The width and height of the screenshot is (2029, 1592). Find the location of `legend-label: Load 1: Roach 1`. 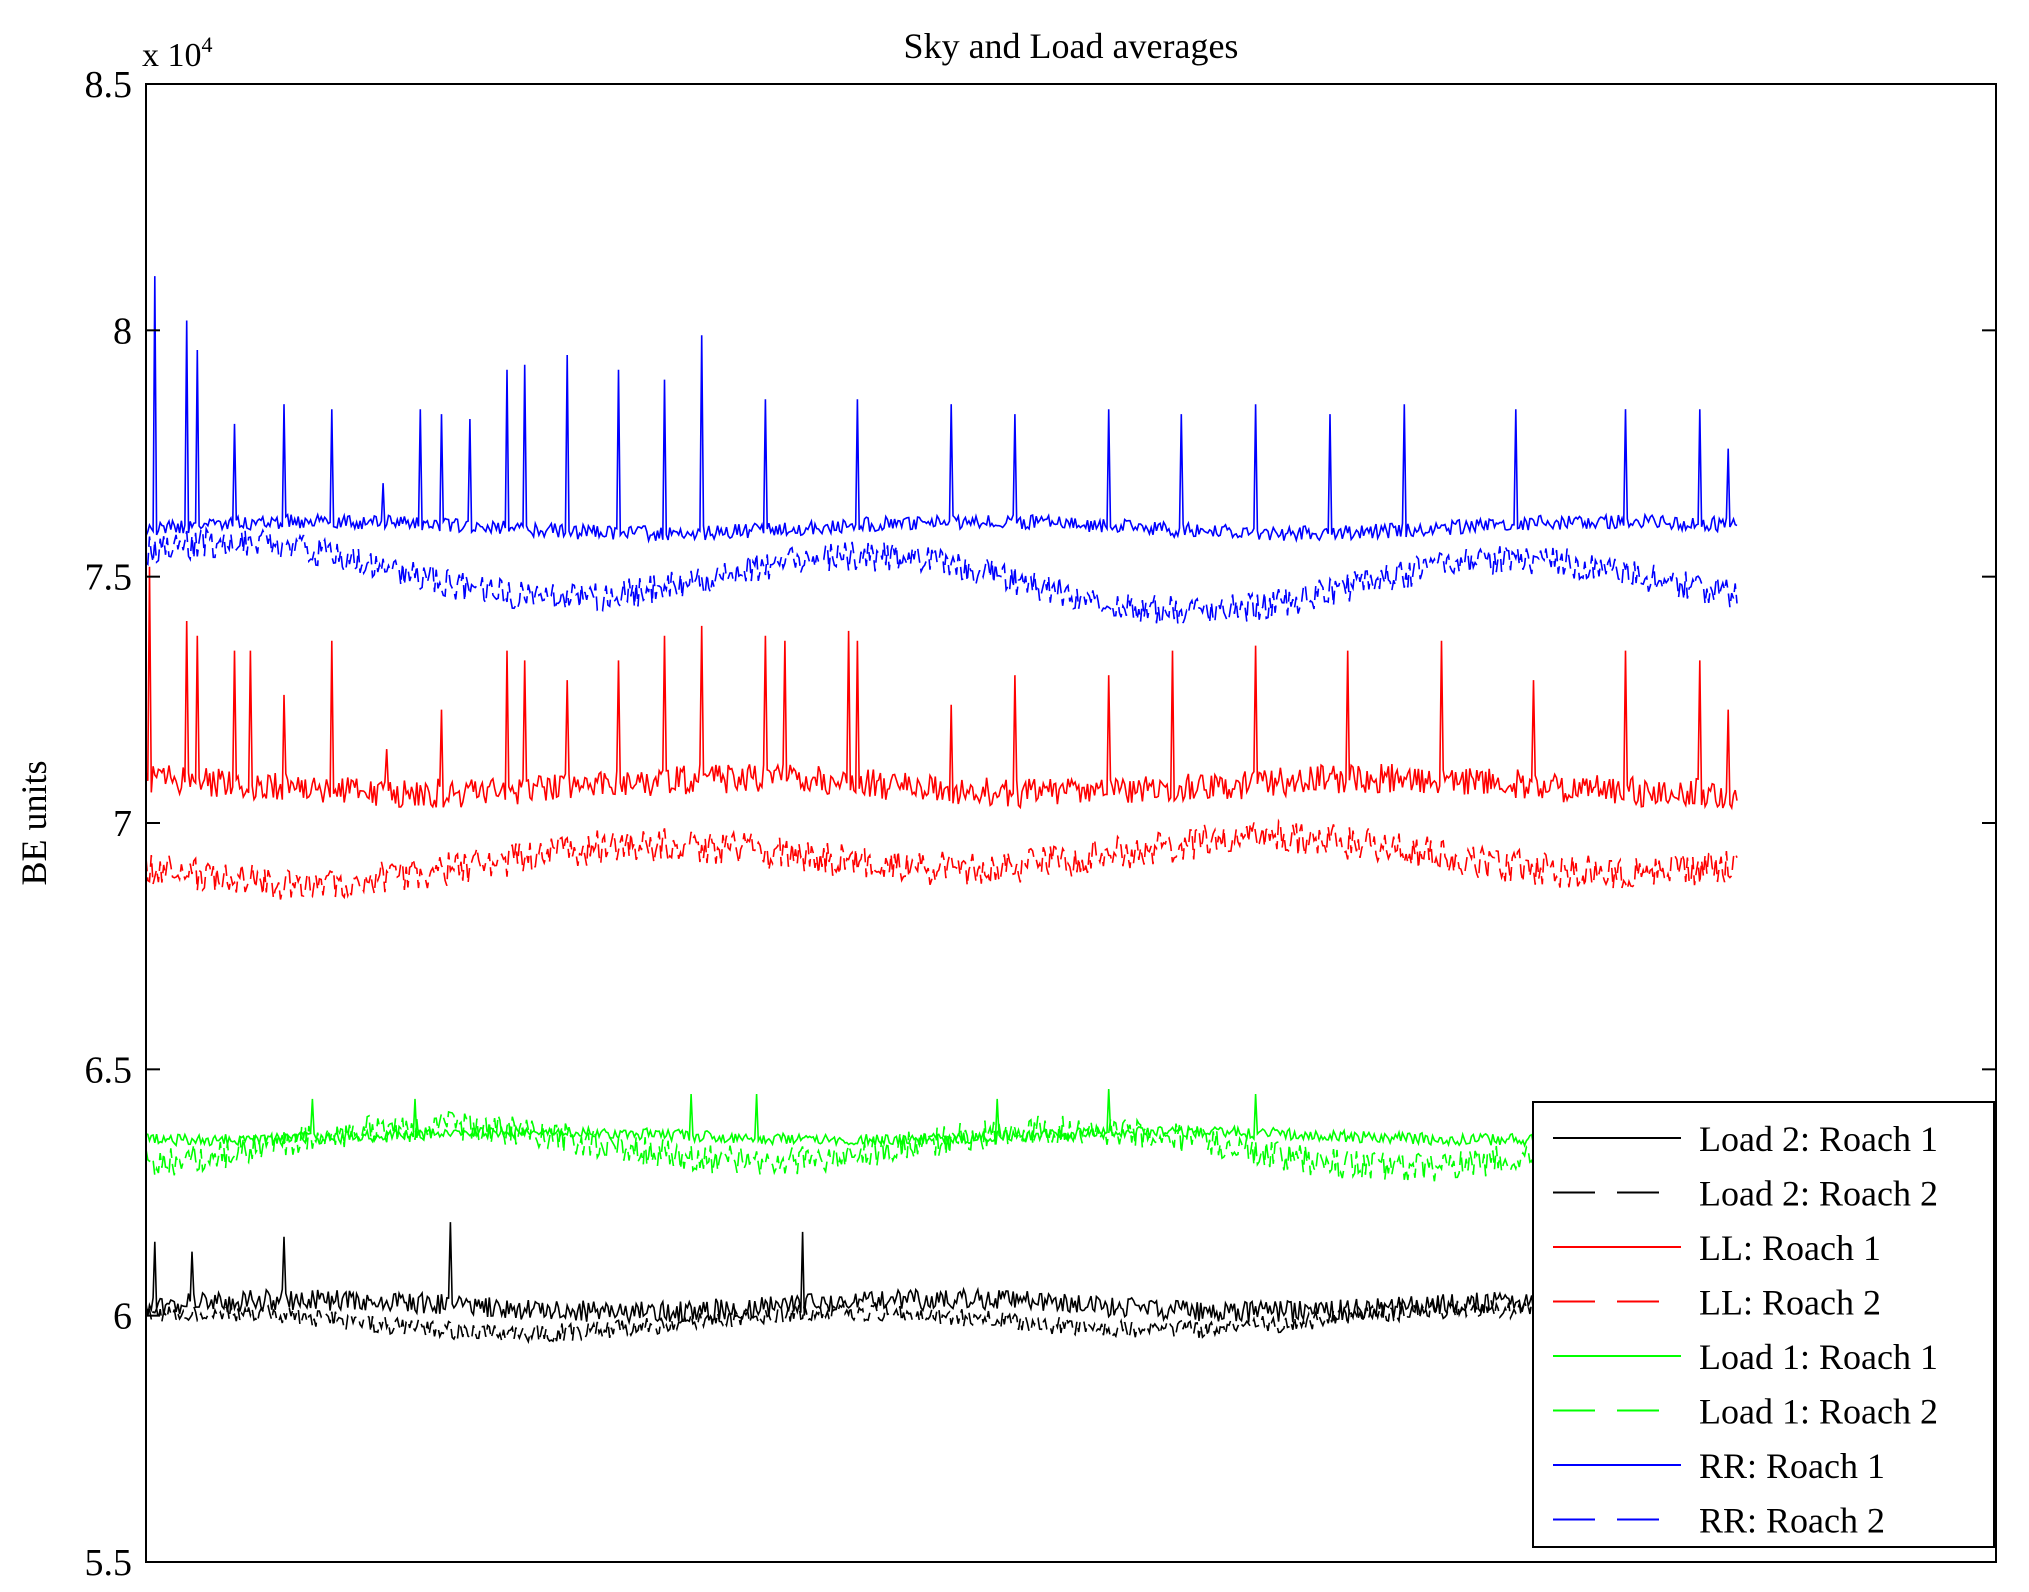

legend-label: Load 1: Roach 1 is located at coordinates (1818, 1357).